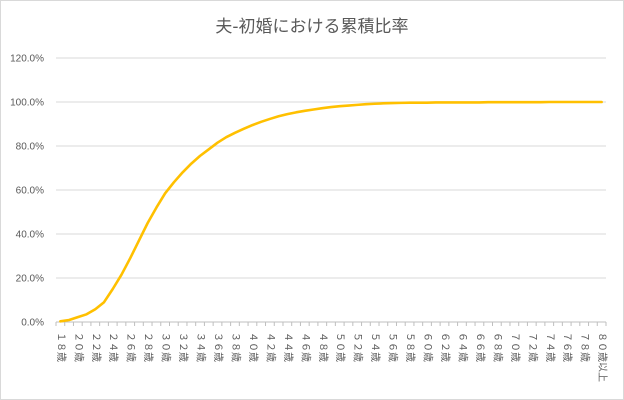 The width and height of the screenshot is (624, 400). I want to click on x-tick-label: ４２歳, so click(270, 347).